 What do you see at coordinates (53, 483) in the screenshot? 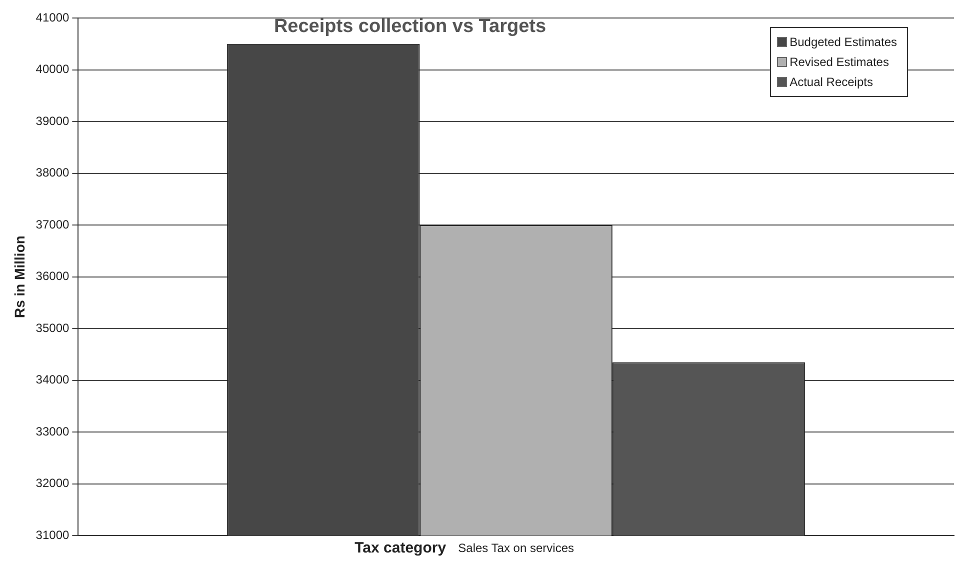
I see `y-tick-label: 32000` at bounding box center [53, 483].